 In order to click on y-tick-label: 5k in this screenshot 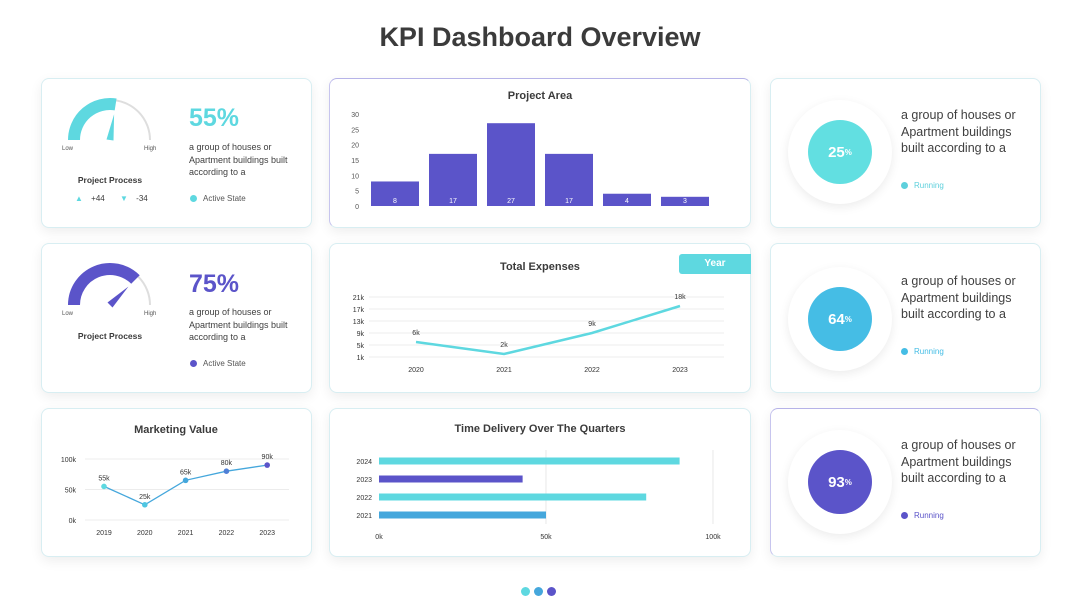, I will do `click(361, 346)`.